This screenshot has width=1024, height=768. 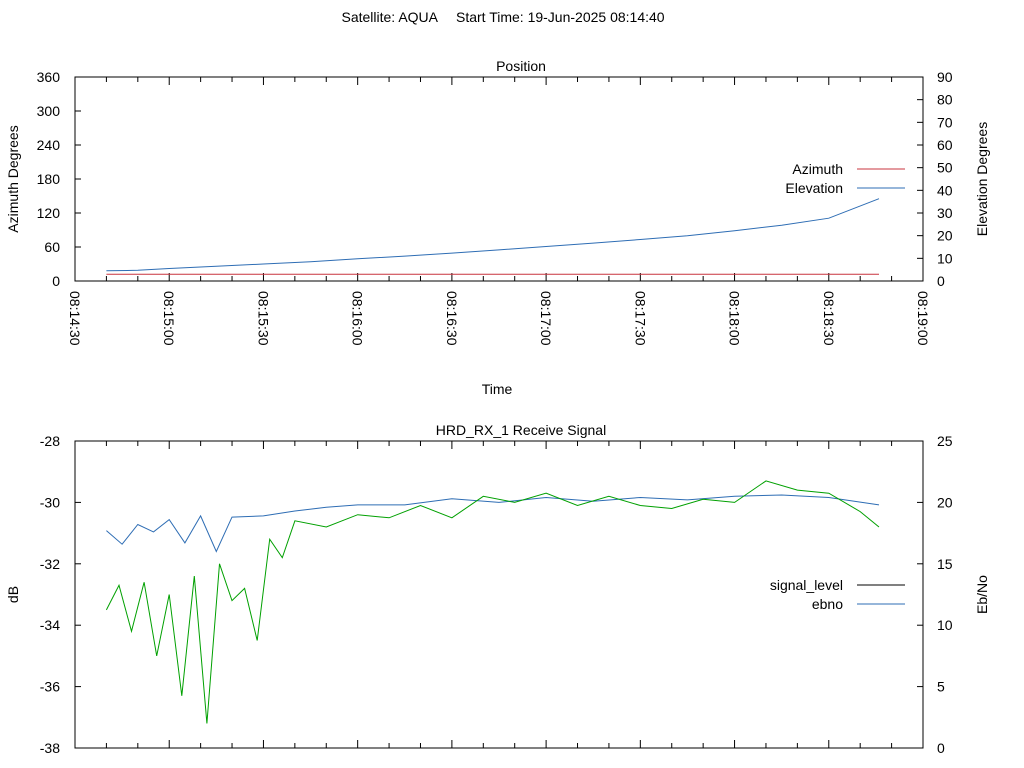 I want to click on legend-label-elevation: Elevation, so click(x=814, y=188).